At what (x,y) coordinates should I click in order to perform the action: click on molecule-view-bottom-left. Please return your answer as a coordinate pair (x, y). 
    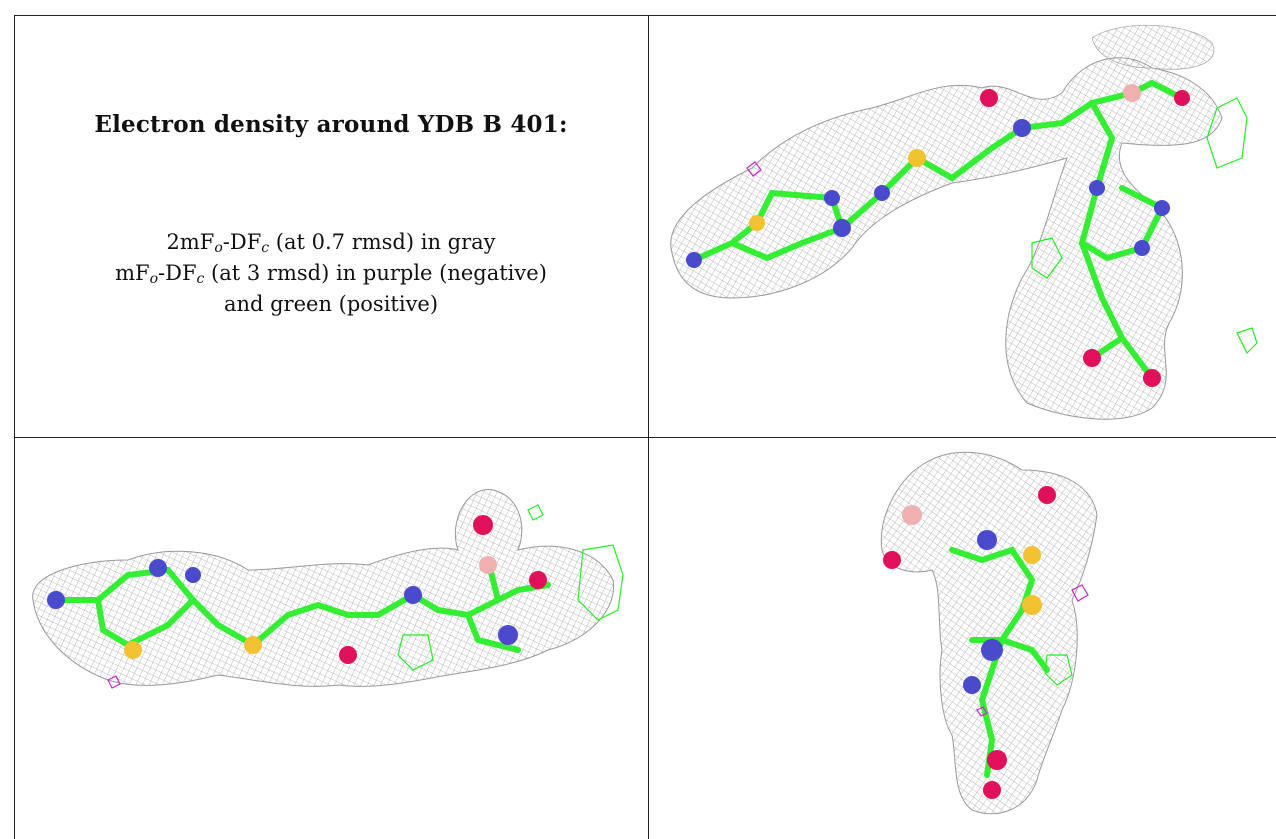
    Looking at the image, I should click on (328, 589).